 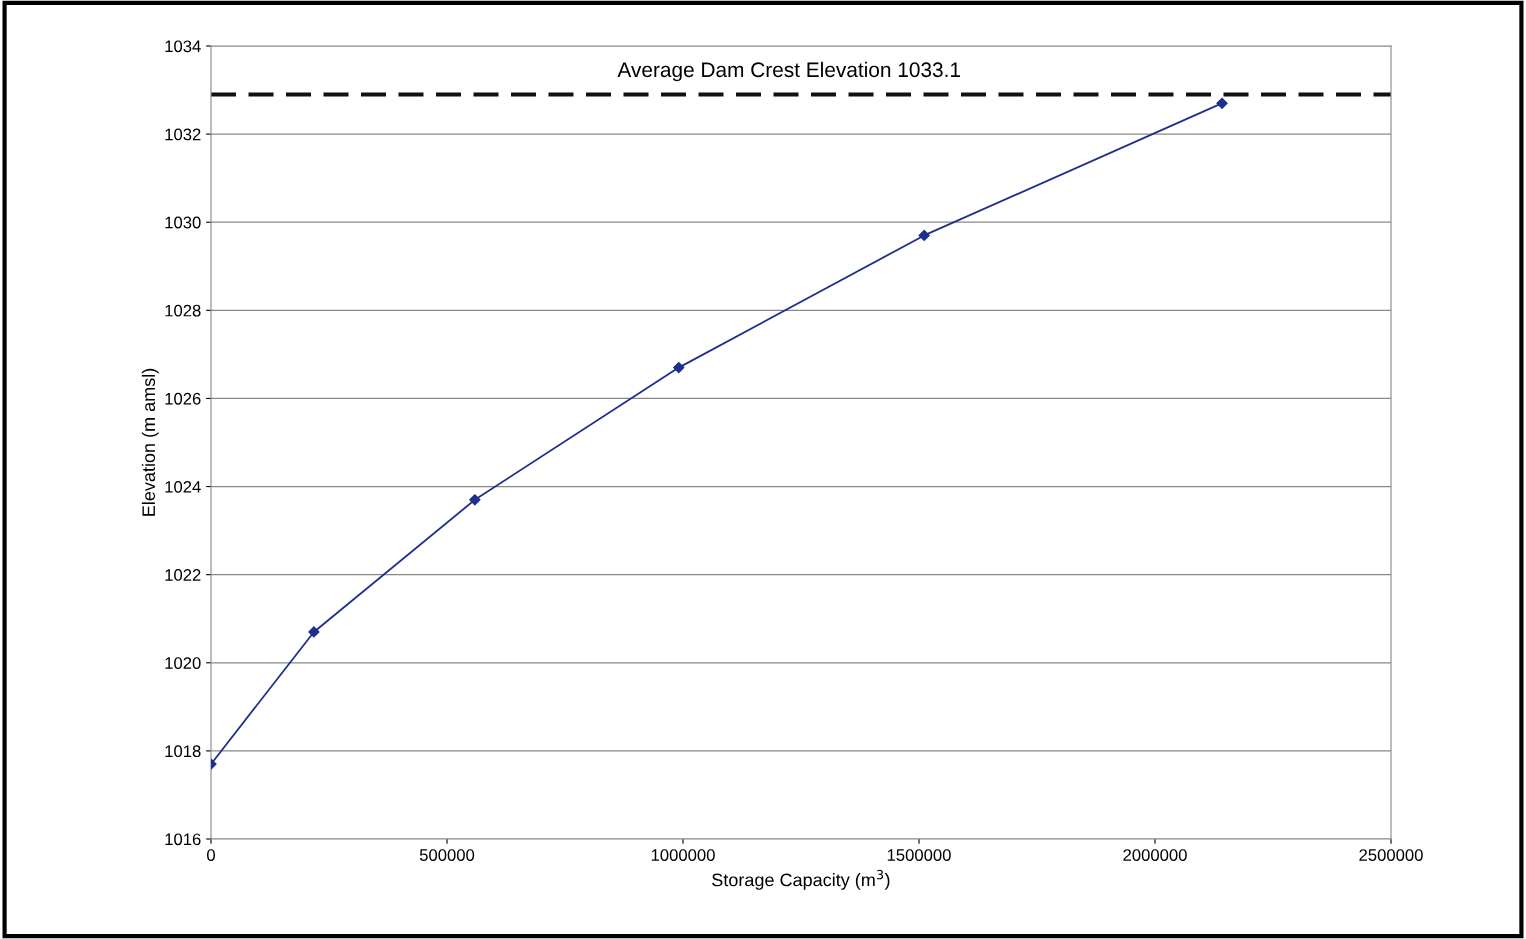 I want to click on y-tick-label: 1020, so click(x=183, y=663).